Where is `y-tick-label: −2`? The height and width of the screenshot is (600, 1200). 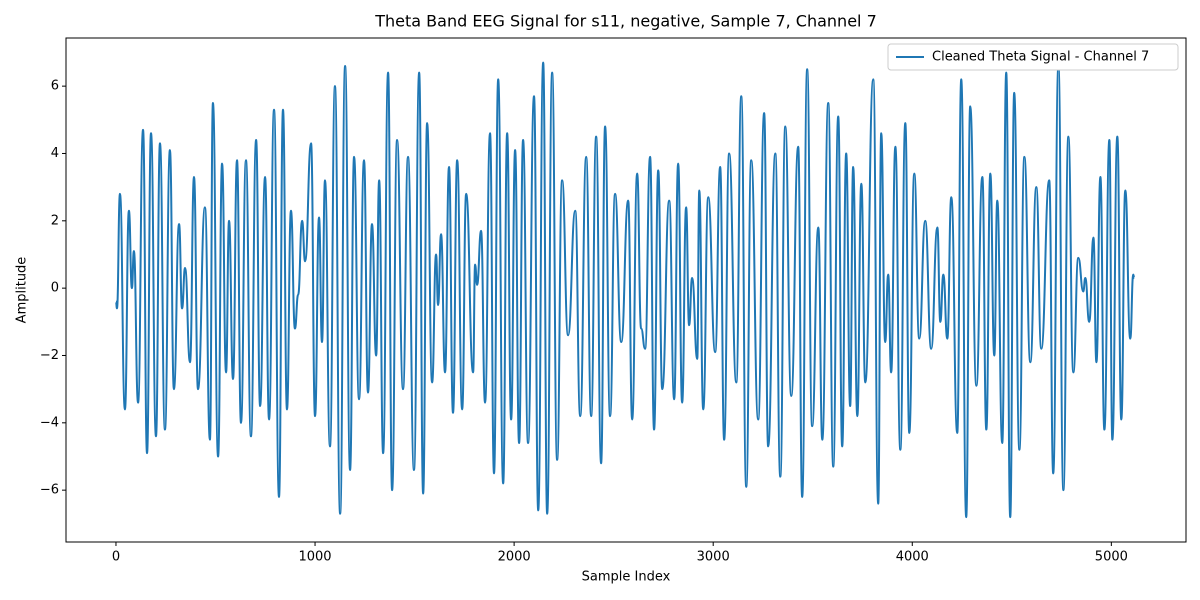
y-tick-label: −2 is located at coordinates (49, 355).